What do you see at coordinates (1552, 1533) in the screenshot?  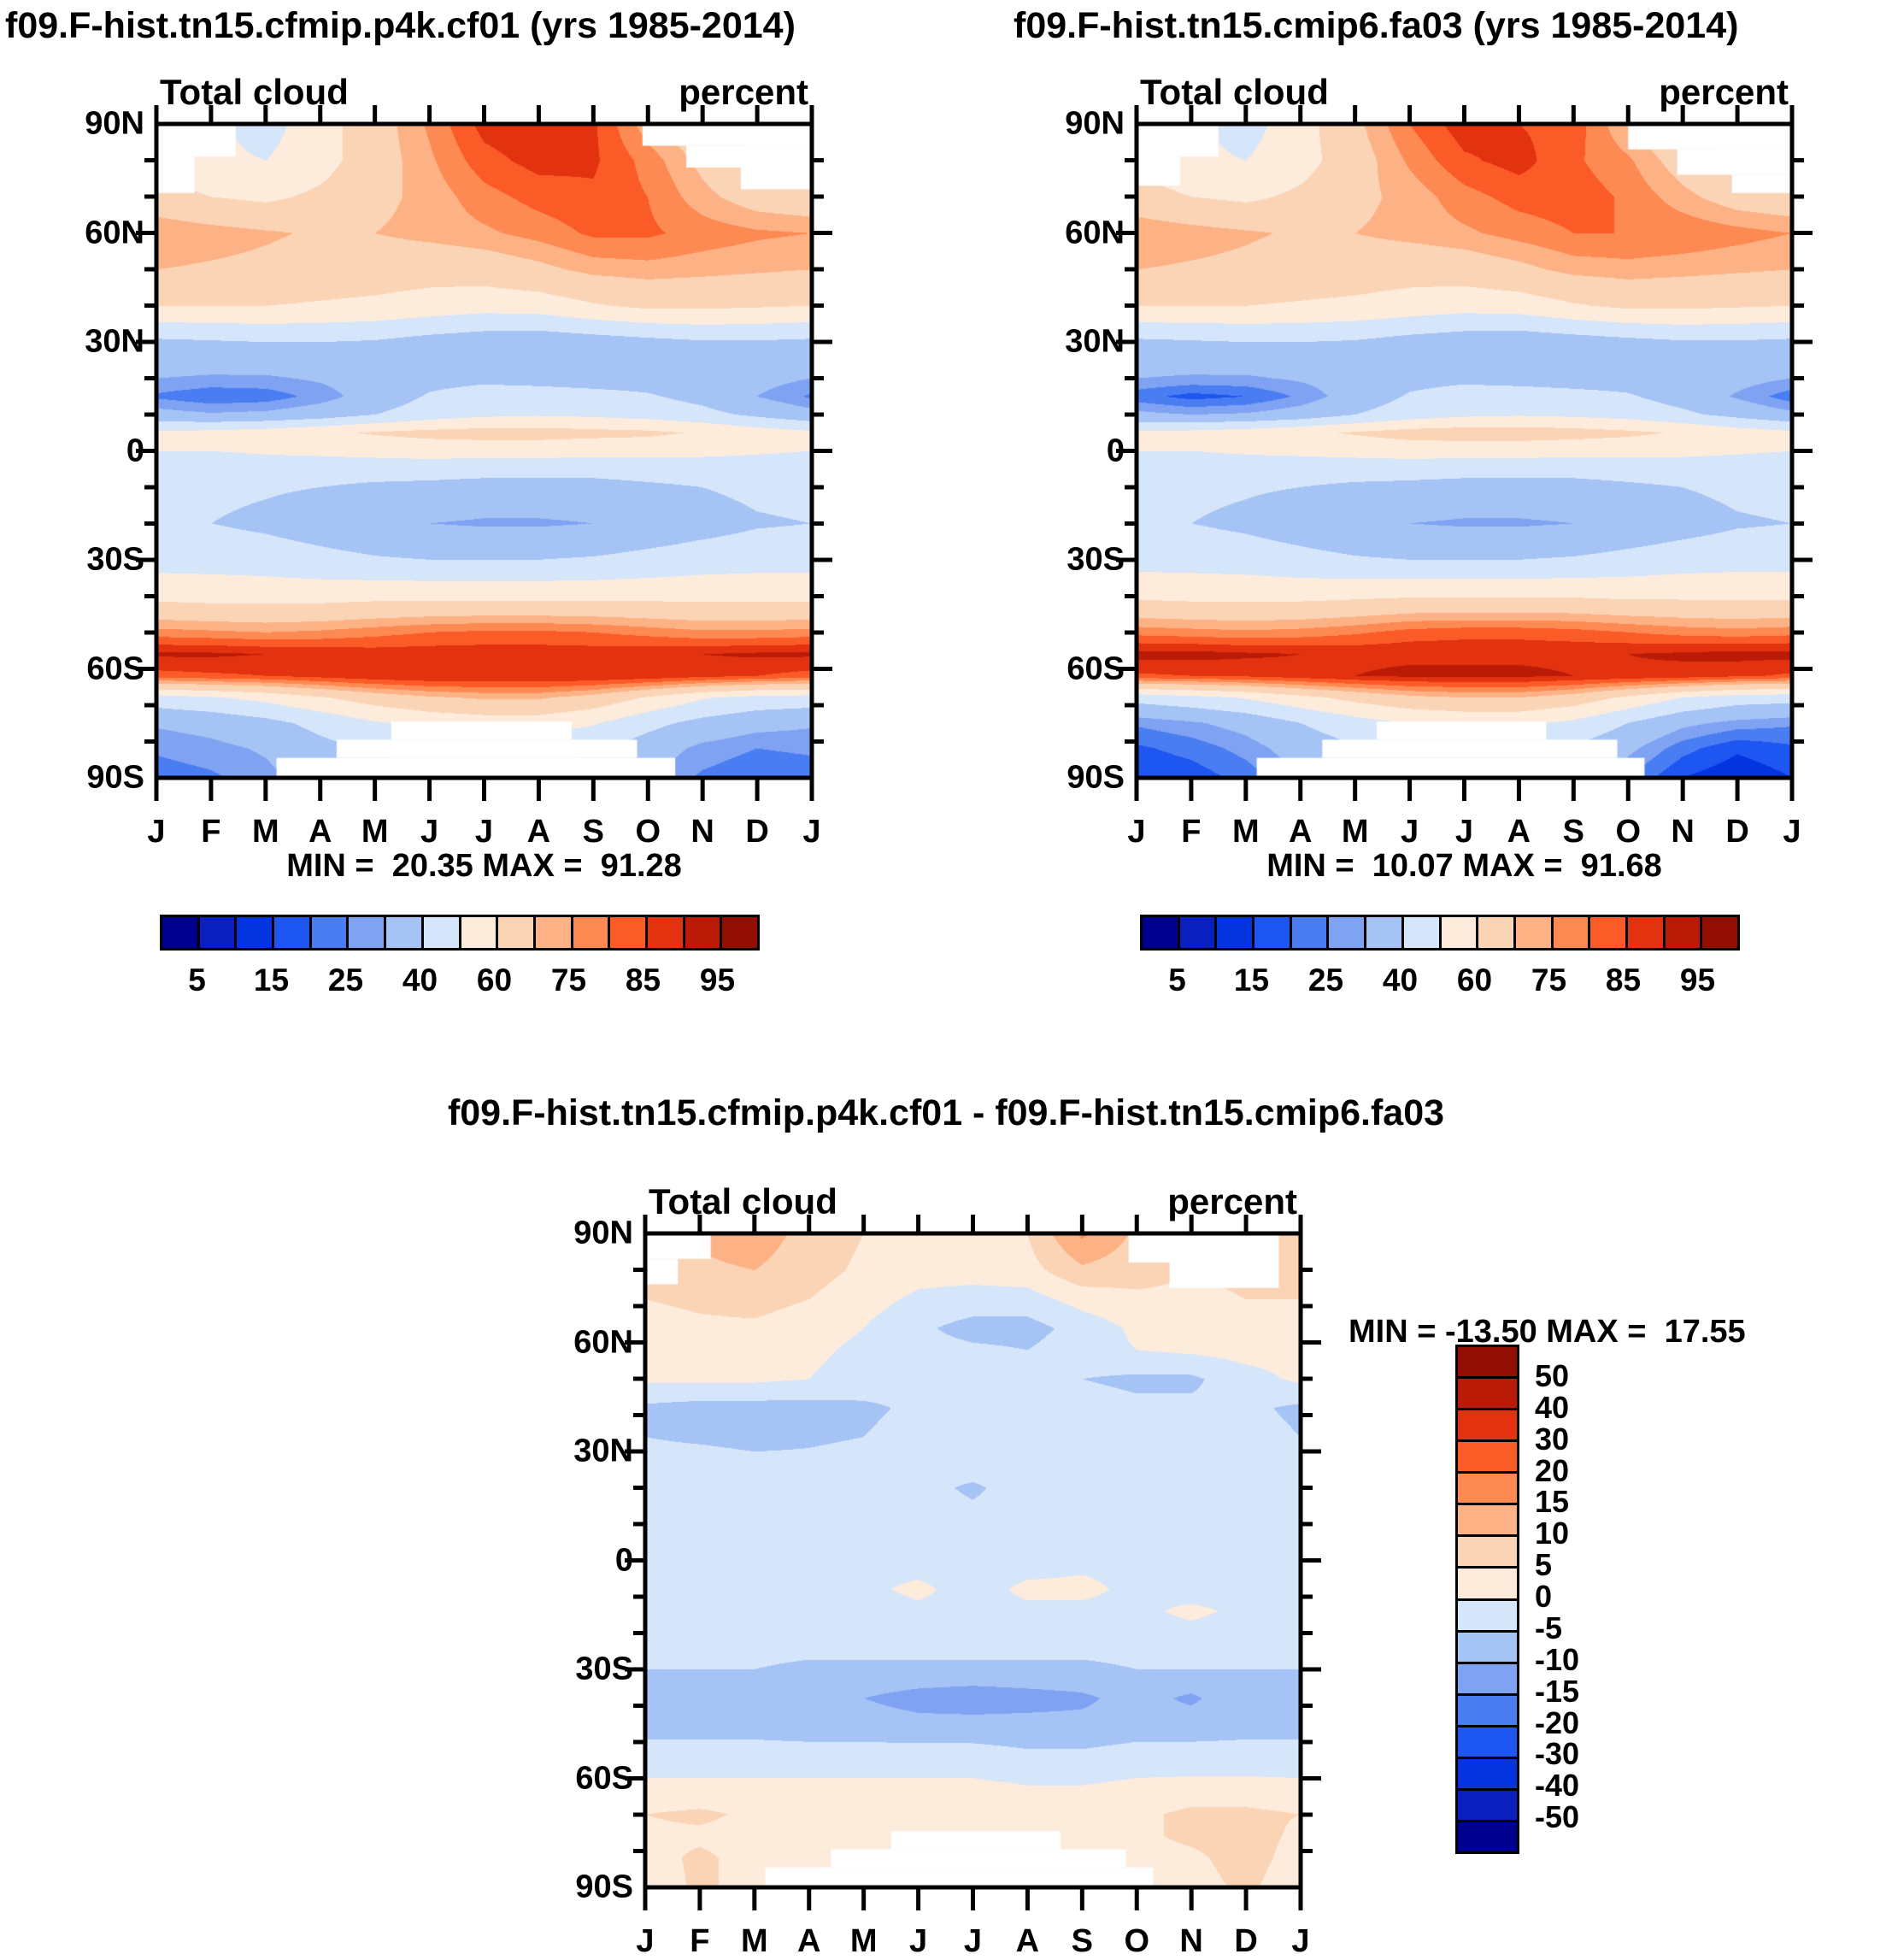 I see `colorbar-tick-label: 10` at bounding box center [1552, 1533].